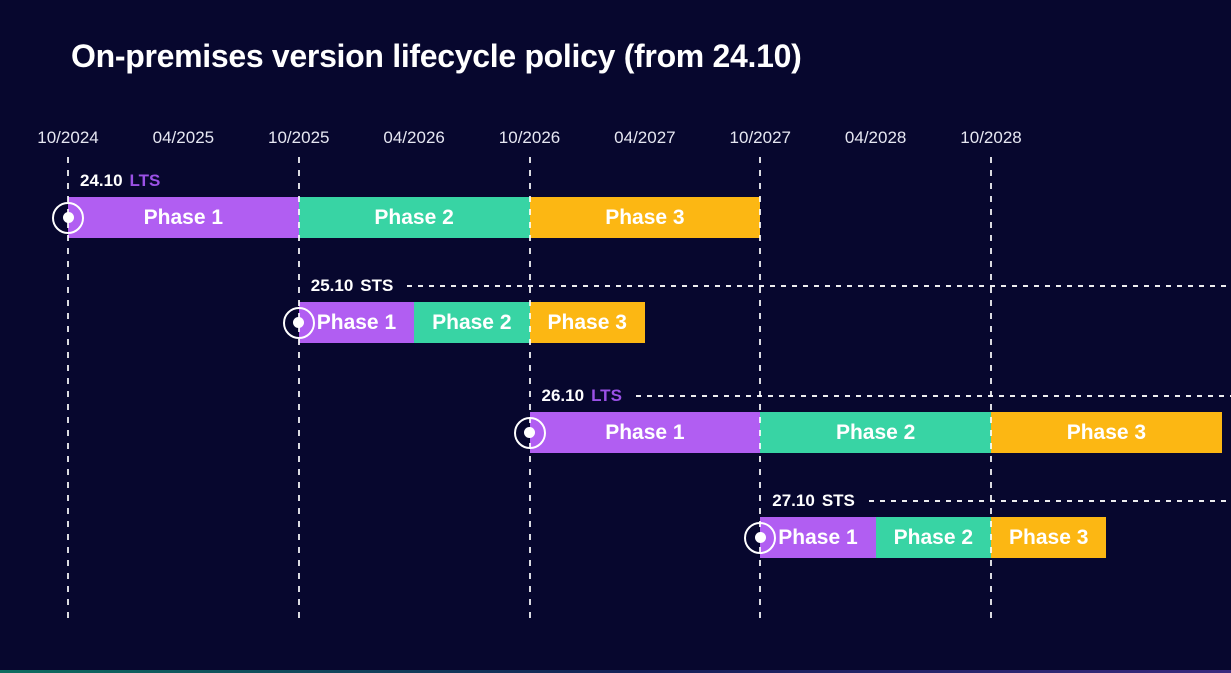 This screenshot has width=1231, height=673. Describe the element at coordinates (183, 137) in the screenshot. I see `axis-tick-04-2025: 04/2025` at that location.